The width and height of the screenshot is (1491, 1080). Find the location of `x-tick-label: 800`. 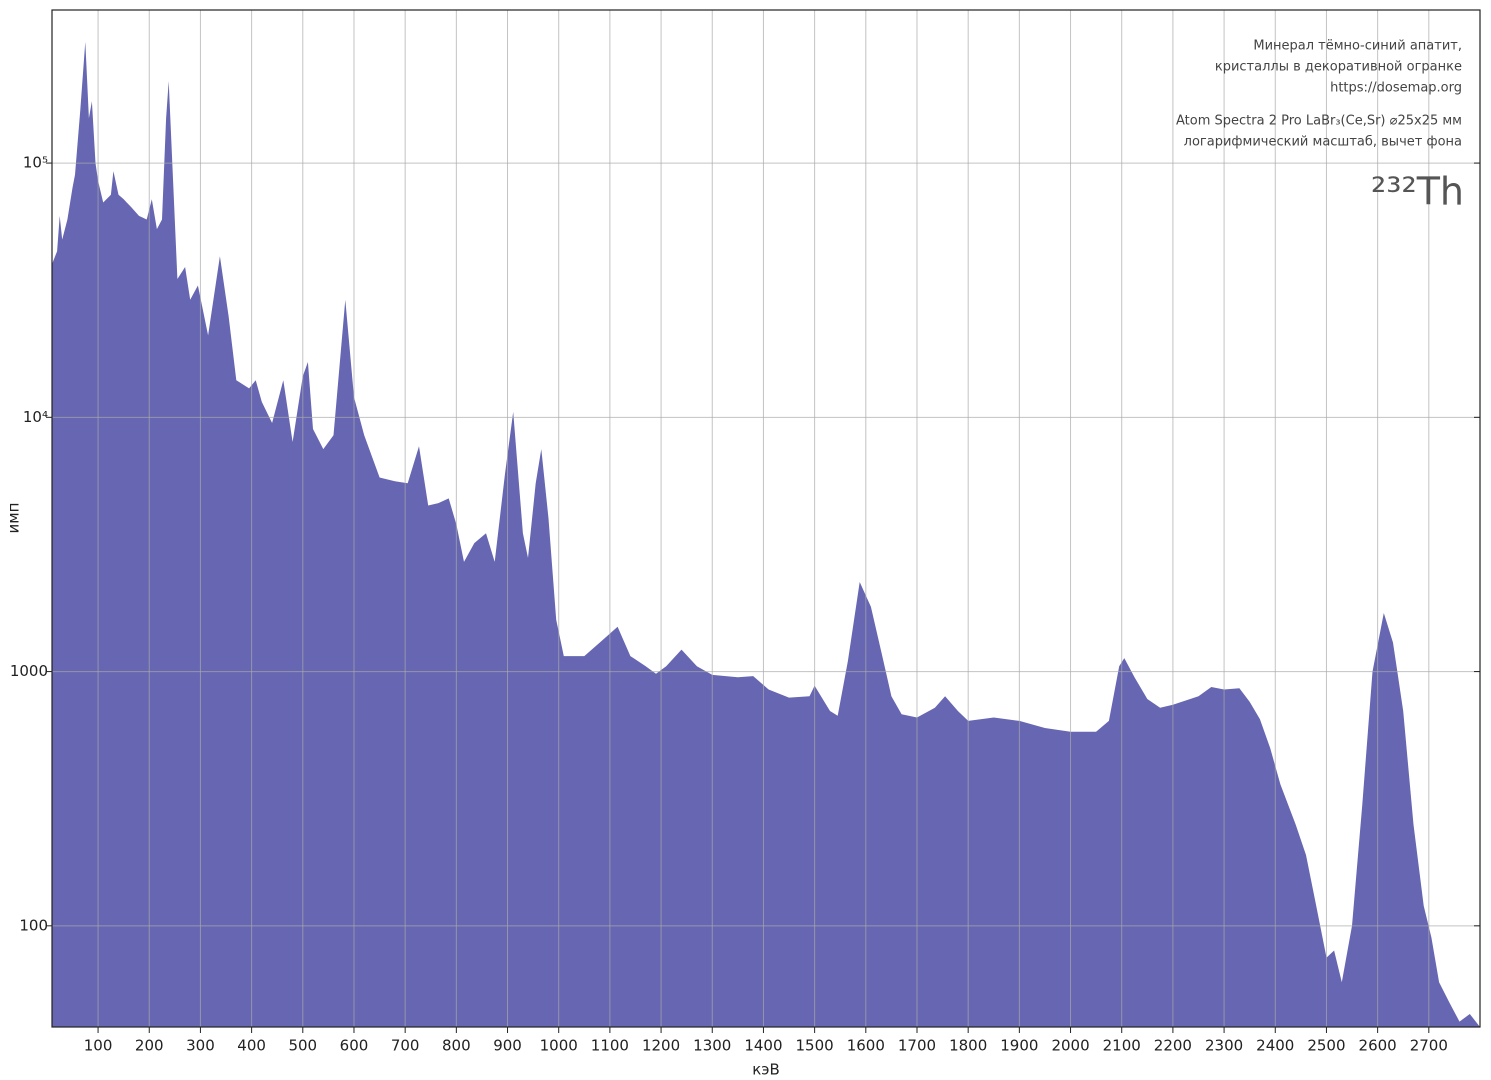

x-tick-label: 800 is located at coordinates (456, 1046).